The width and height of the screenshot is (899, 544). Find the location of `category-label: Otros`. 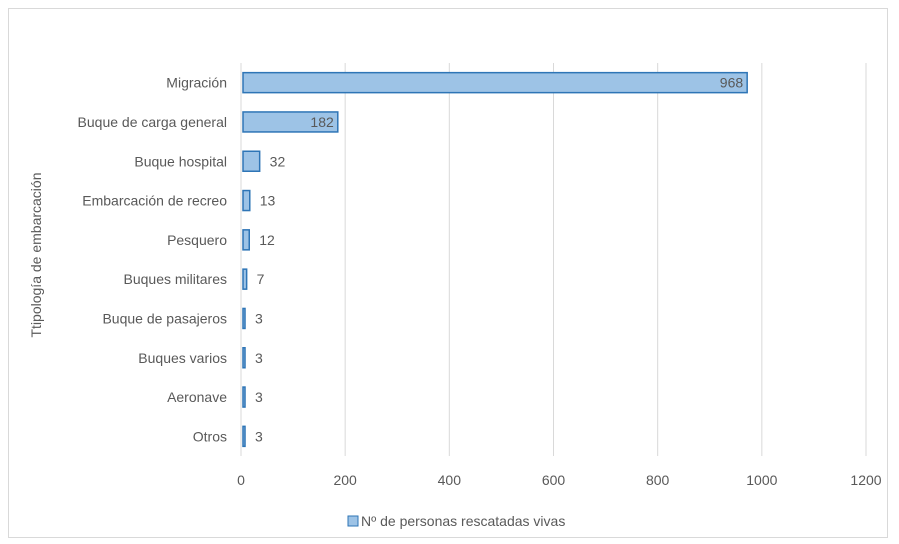

category-label: Otros is located at coordinates (210, 436).